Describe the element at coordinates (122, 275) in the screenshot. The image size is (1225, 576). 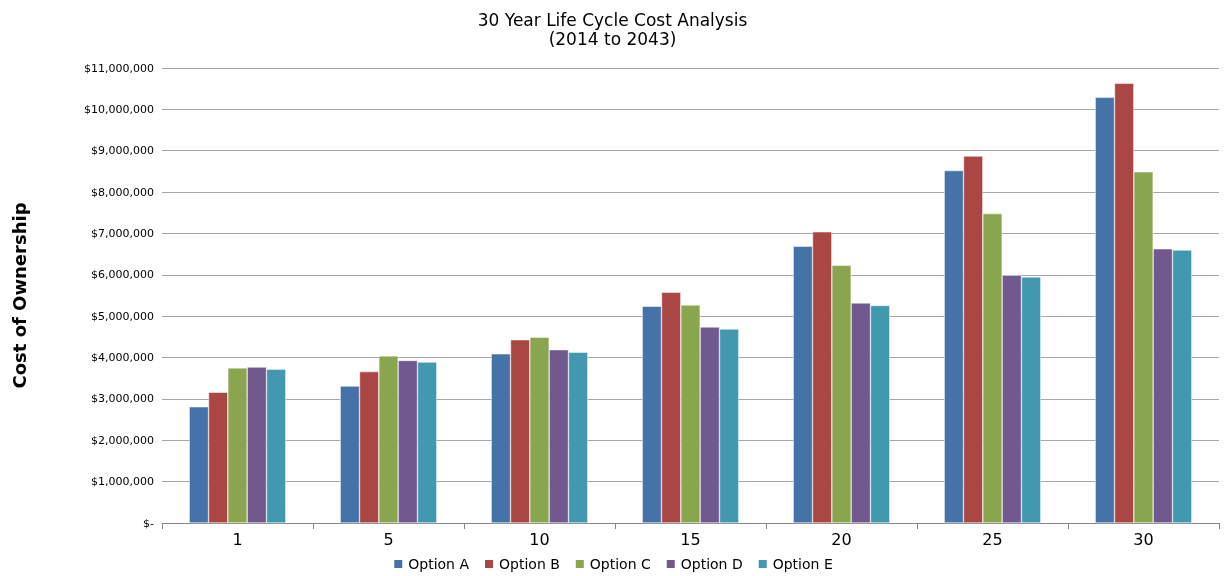
I see `y-tick-label: $6,000,000` at that location.